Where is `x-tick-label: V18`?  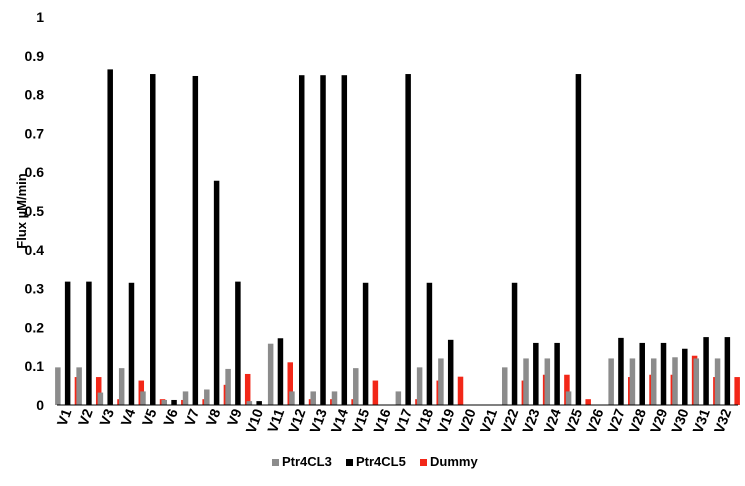
x-tick-label: V18 is located at coordinates (425, 420).